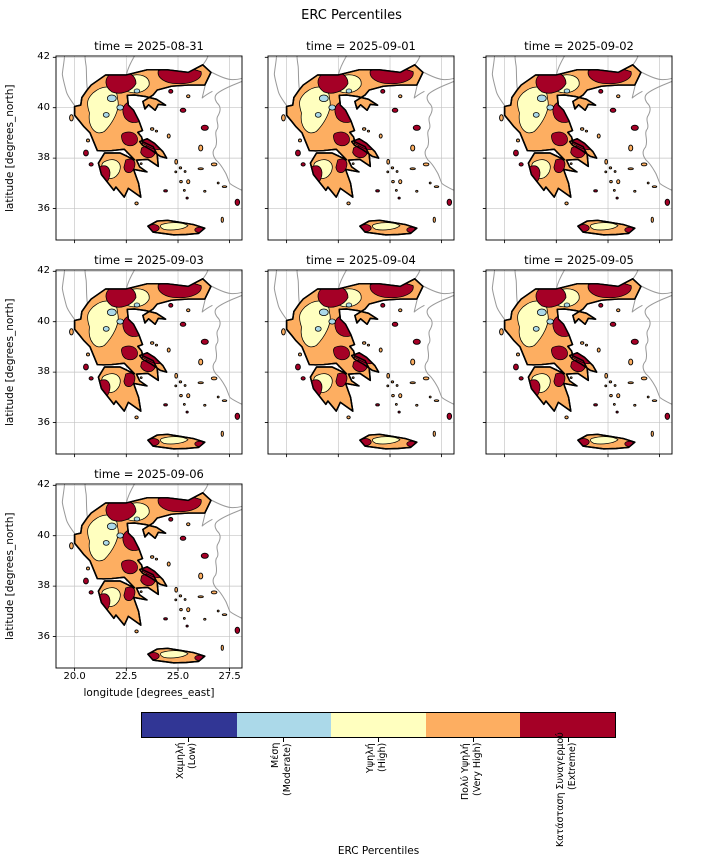 This screenshot has height=862, width=703. I want to click on colorbar-segment-very-high, so click(473, 725).